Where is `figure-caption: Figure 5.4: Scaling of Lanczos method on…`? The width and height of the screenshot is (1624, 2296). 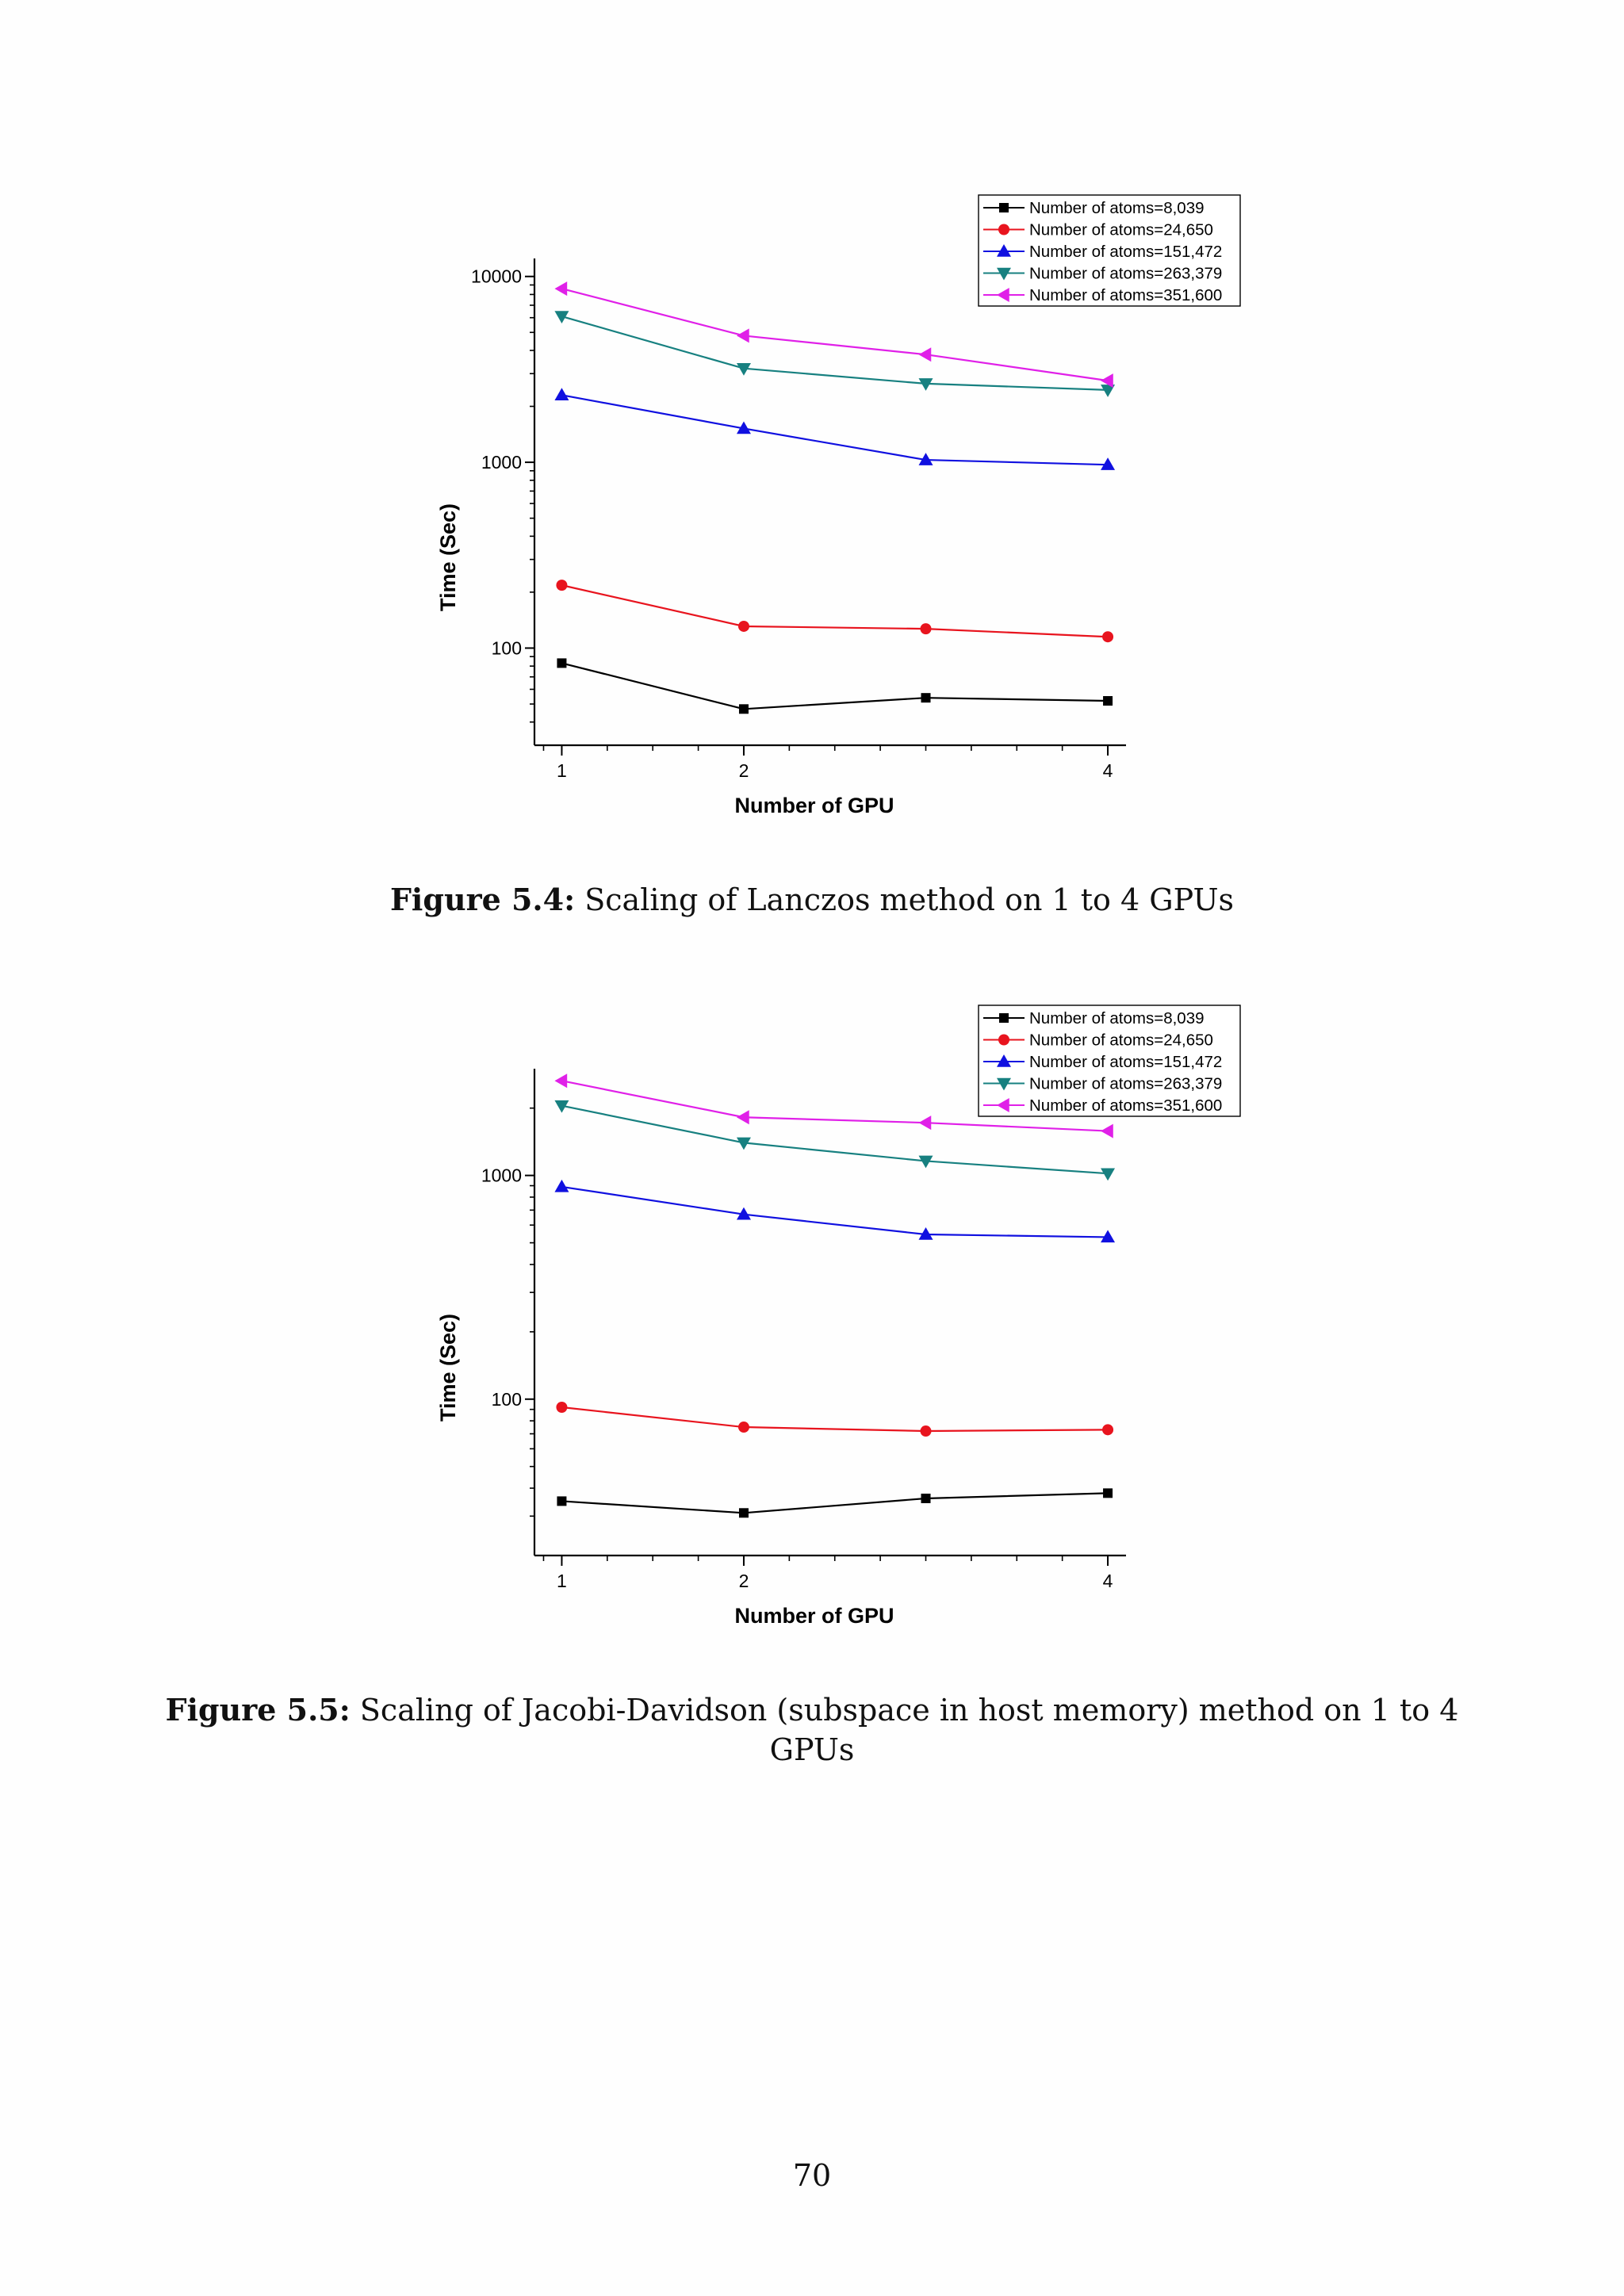 figure-caption: Figure 5.4: Scaling of Lanczos method on… is located at coordinates (812, 900).